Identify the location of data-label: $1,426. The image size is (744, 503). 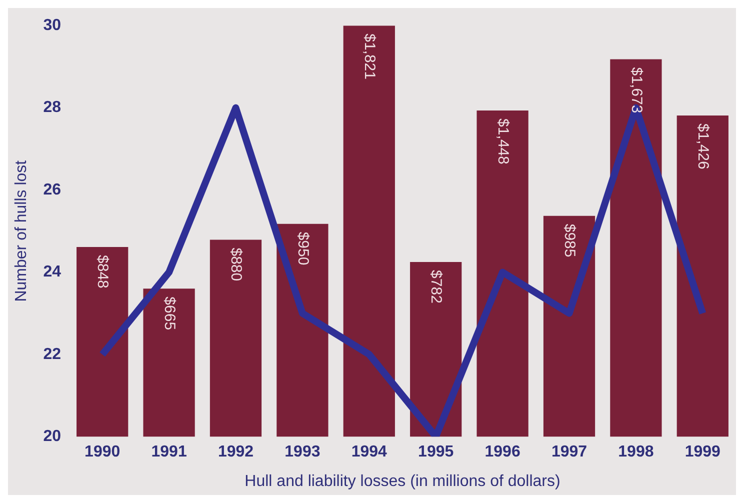
(703, 146).